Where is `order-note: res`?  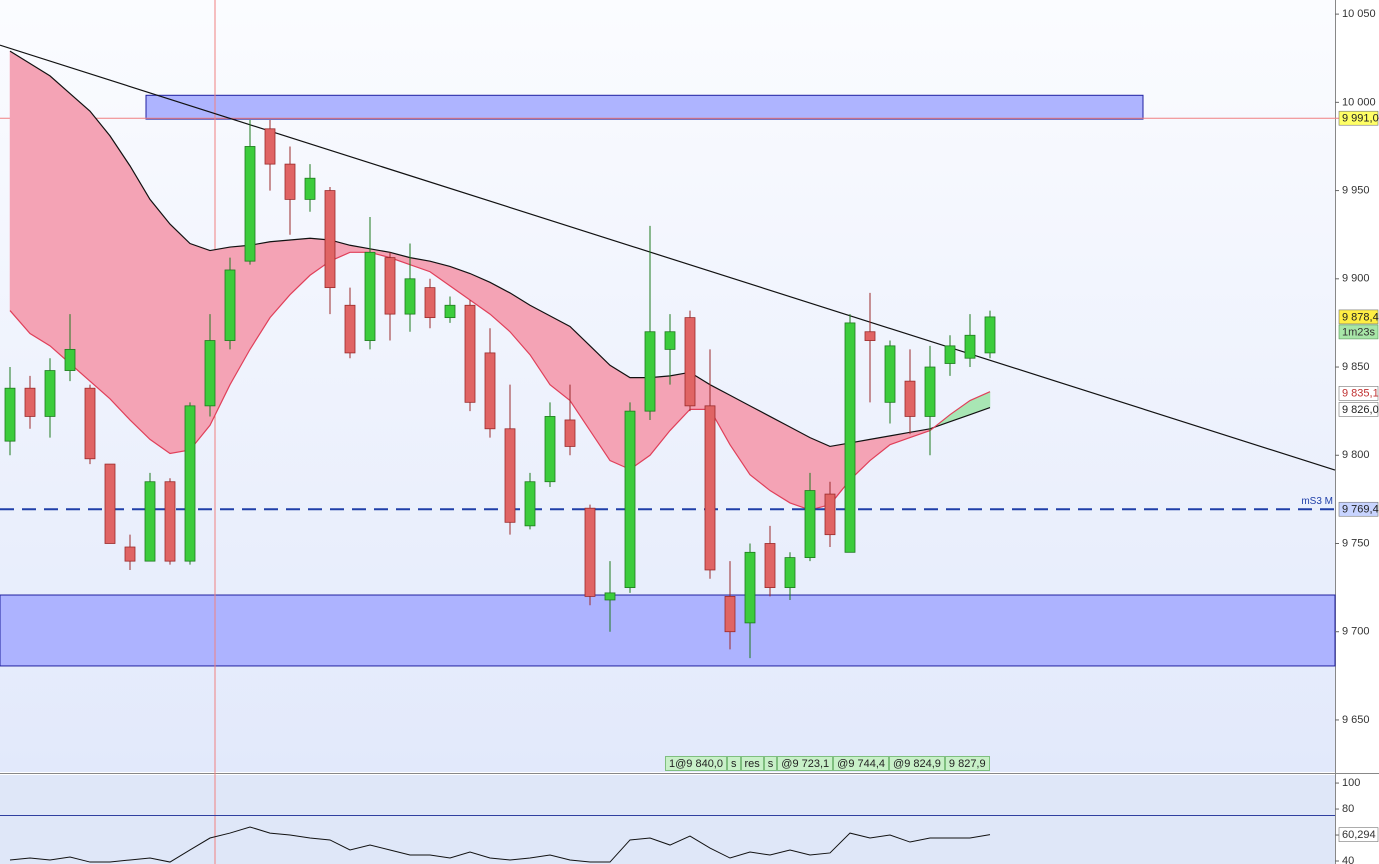 order-note: res is located at coordinates (752, 763).